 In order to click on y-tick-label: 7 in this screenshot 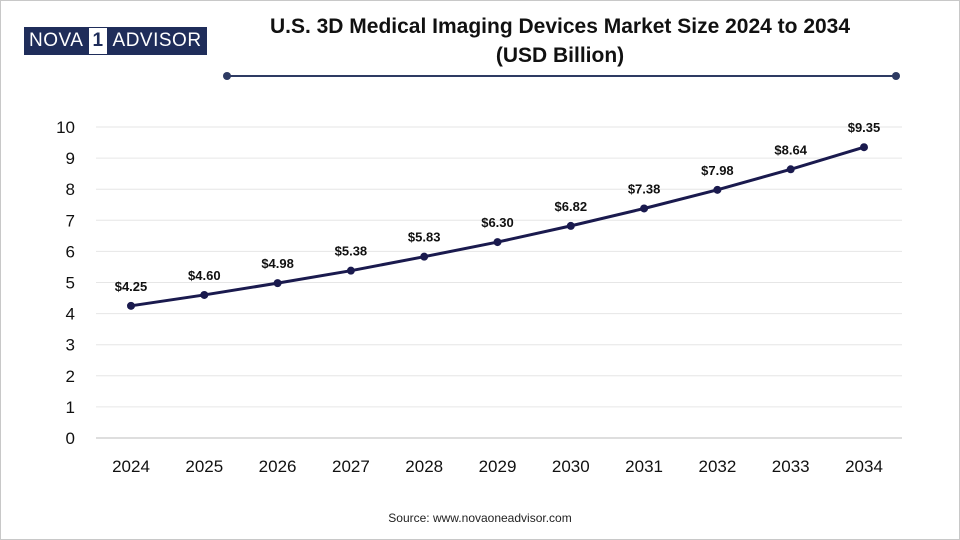, I will do `click(70, 220)`.